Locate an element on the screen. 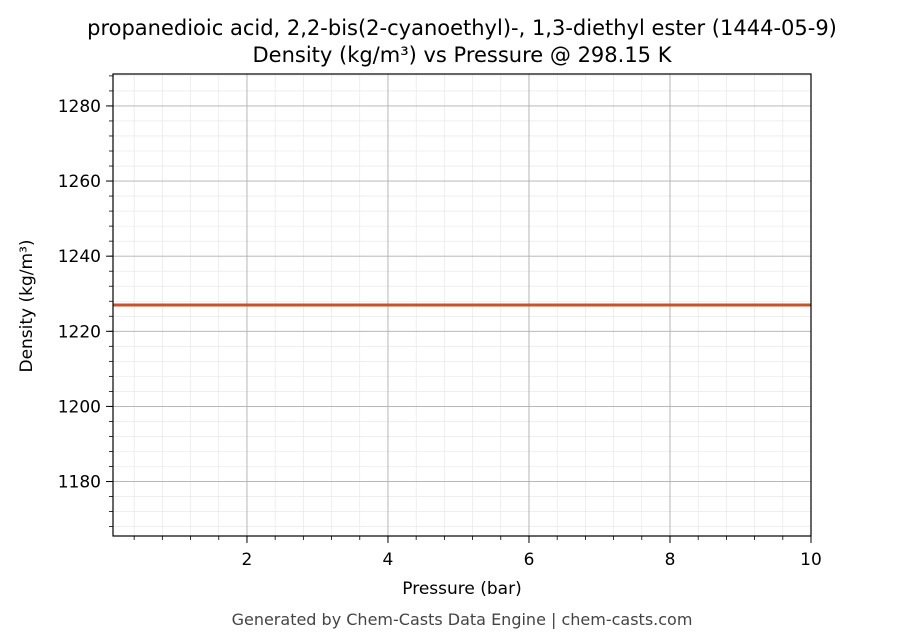  y-tick-label: 1220 is located at coordinates (79, 332).